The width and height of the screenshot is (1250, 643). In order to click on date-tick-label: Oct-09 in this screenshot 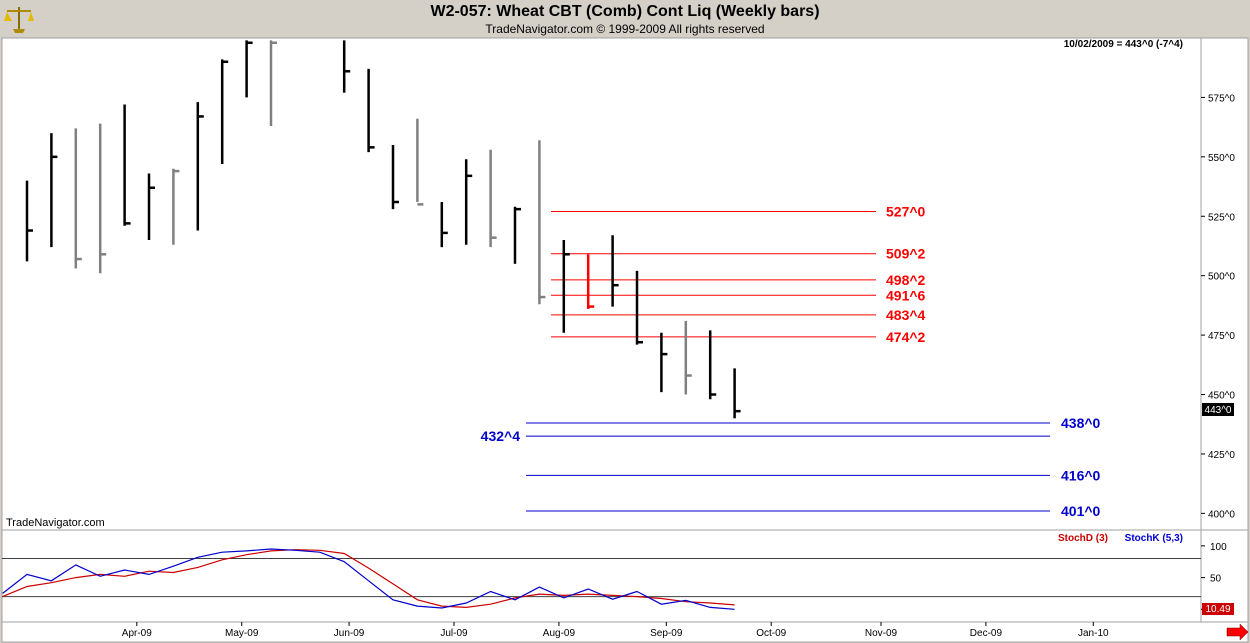, I will do `click(771, 633)`.